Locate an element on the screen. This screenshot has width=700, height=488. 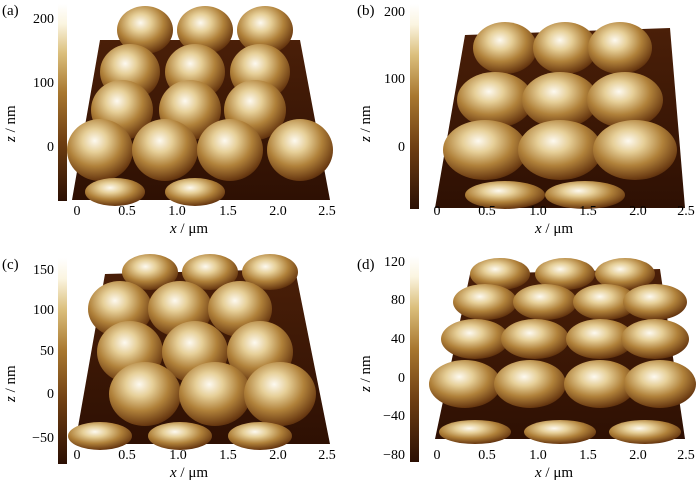
panel-letter: (b) is located at coordinates (366, 11).